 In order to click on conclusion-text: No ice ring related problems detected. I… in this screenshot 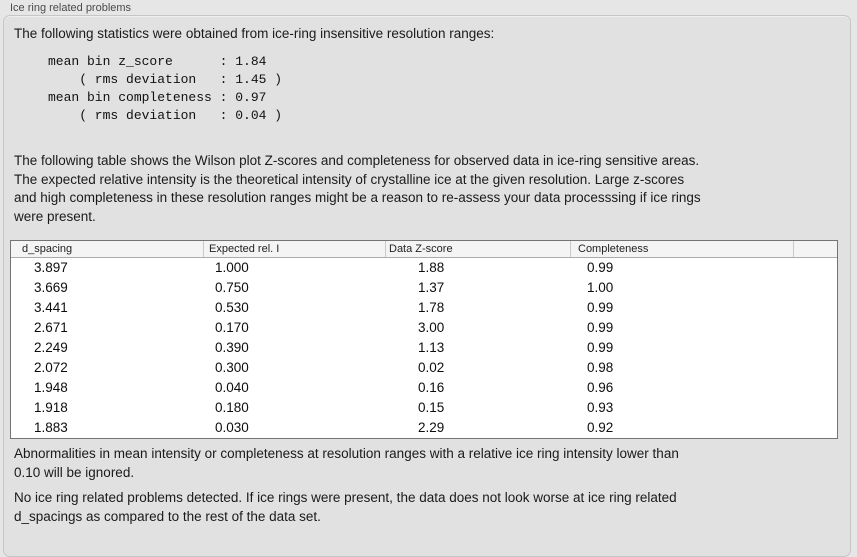, I will do `click(345, 507)`.